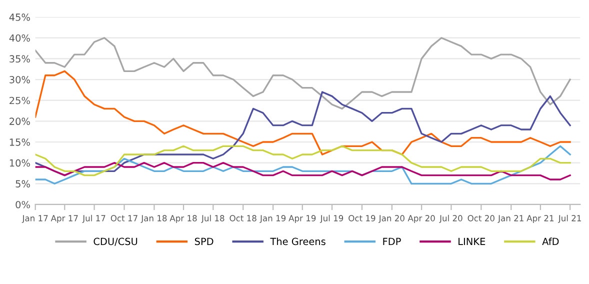  Describe the element at coordinates (273, 219) in the screenshot. I see `x-tick-label: Jan 19` at that location.